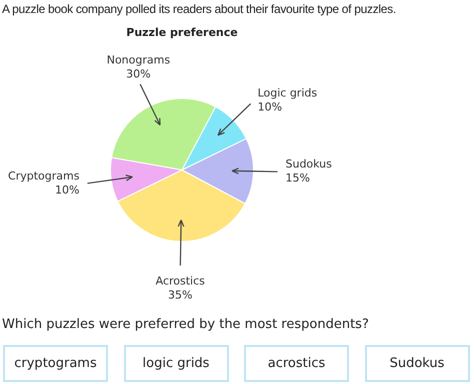 Image resolution: width=474 pixels, height=384 pixels. What do you see at coordinates (181, 281) in the screenshot?
I see `slice-label: Acrostics` at bounding box center [181, 281].